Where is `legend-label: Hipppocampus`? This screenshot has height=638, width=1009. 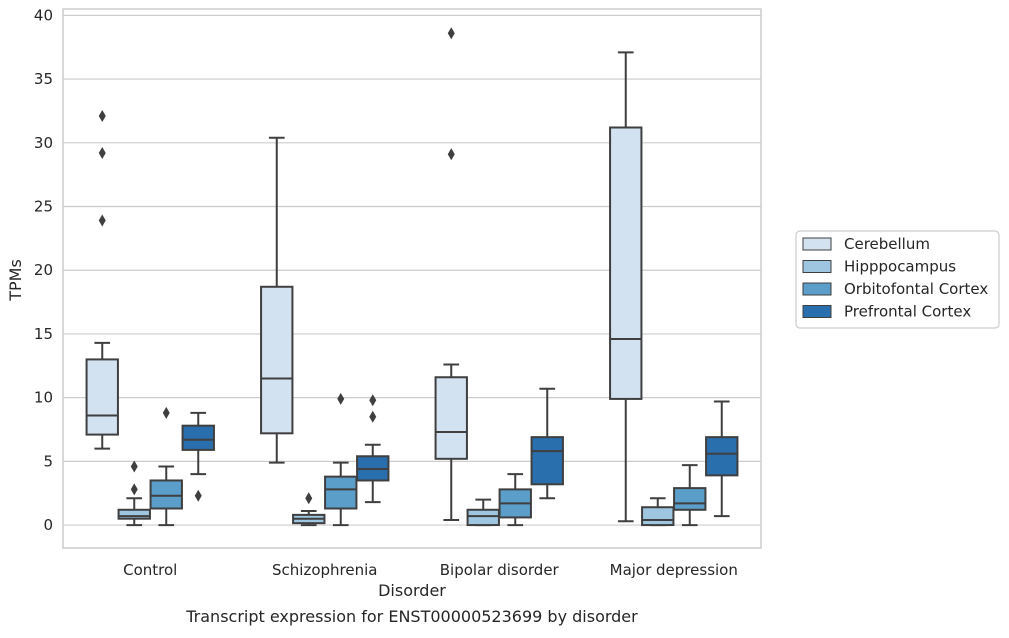
legend-label: Hipppocampus is located at coordinates (900, 267).